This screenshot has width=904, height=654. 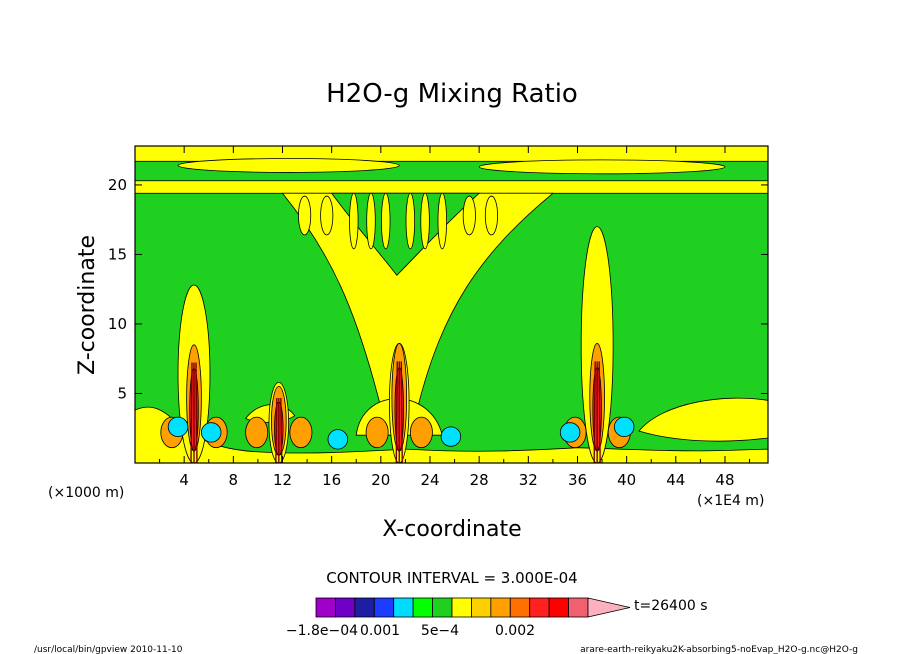 I want to click on x-tick-label: 32, so click(x=528, y=480).